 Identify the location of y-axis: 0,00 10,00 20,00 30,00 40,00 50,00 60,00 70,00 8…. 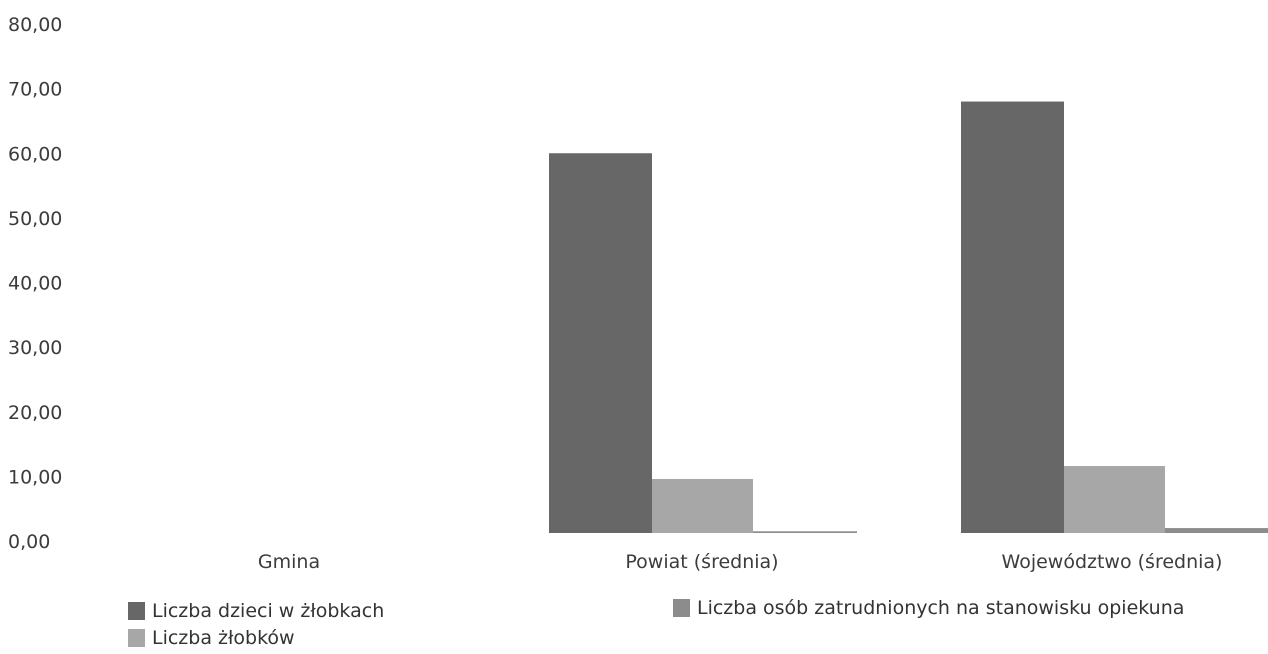
(35, 283).